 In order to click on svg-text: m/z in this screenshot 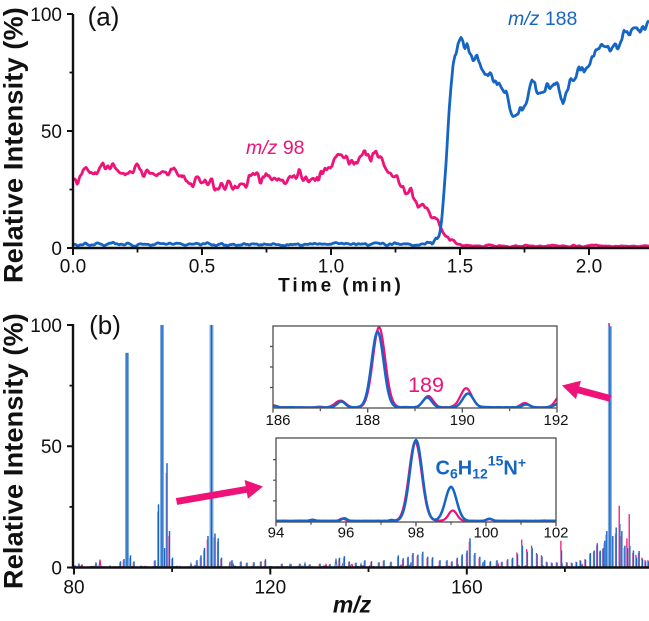, I will do `click(352, 604)`.